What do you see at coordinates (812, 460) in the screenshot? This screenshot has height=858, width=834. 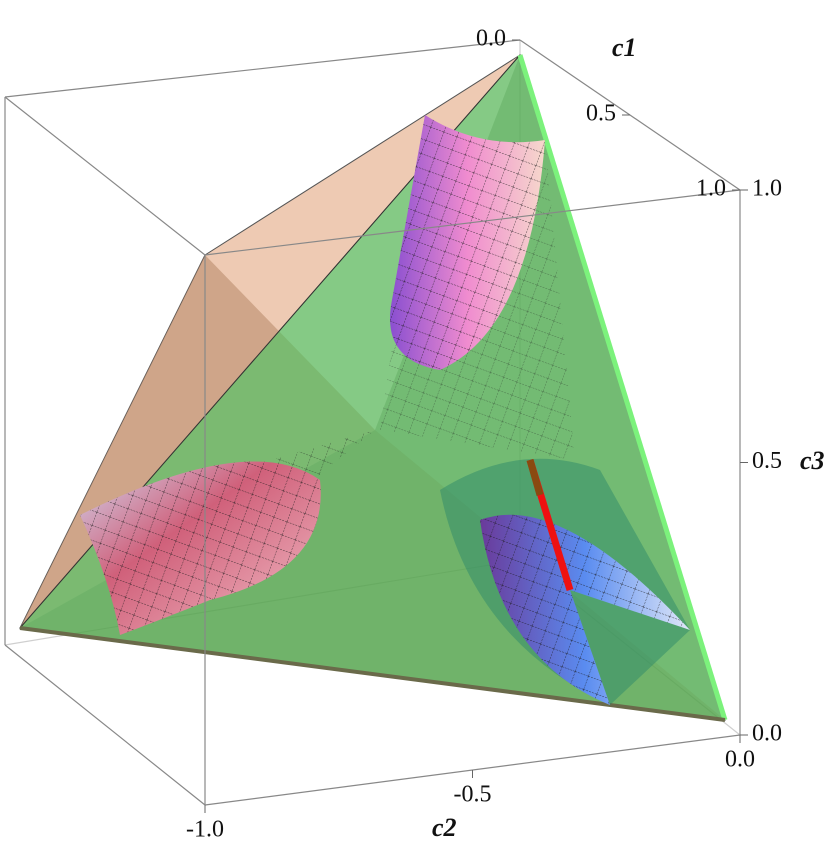 I see `axis-label-c3: c3` at bounding box center [812, 460].